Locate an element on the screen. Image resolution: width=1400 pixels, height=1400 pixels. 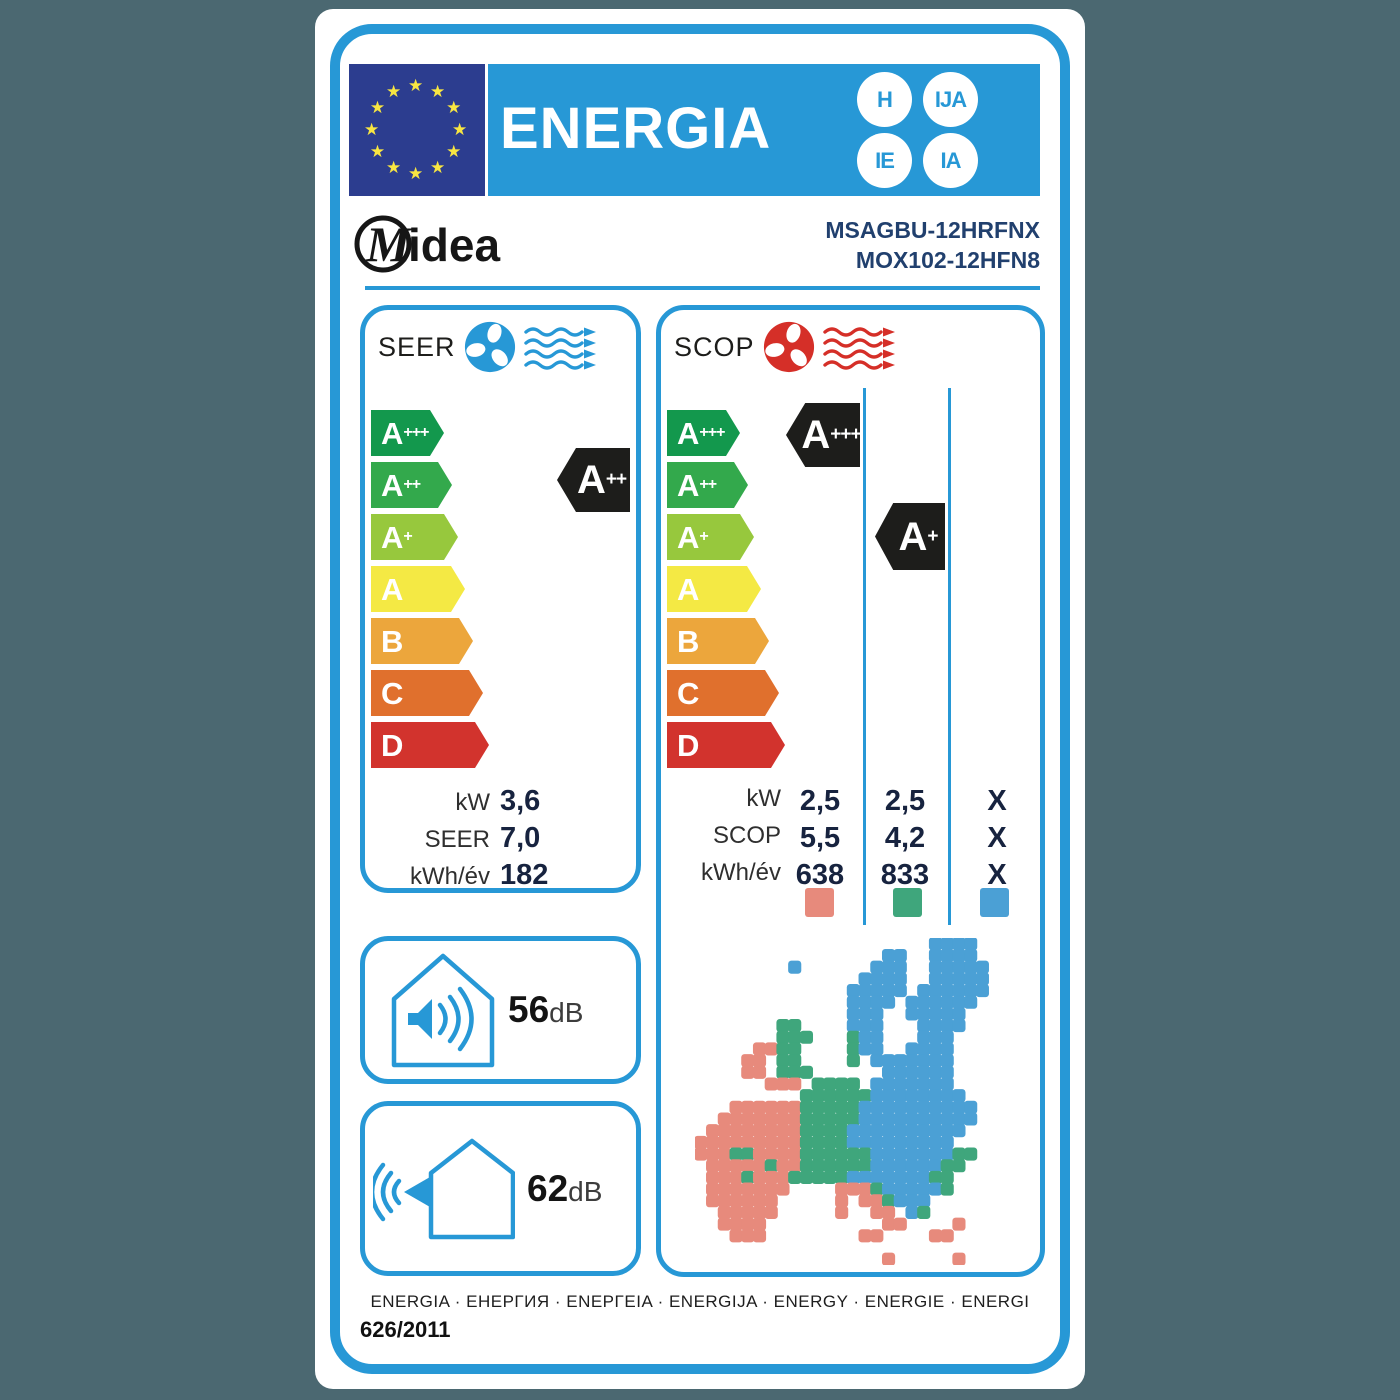
scop-header: SCOP is located at coordinates (790, 347).